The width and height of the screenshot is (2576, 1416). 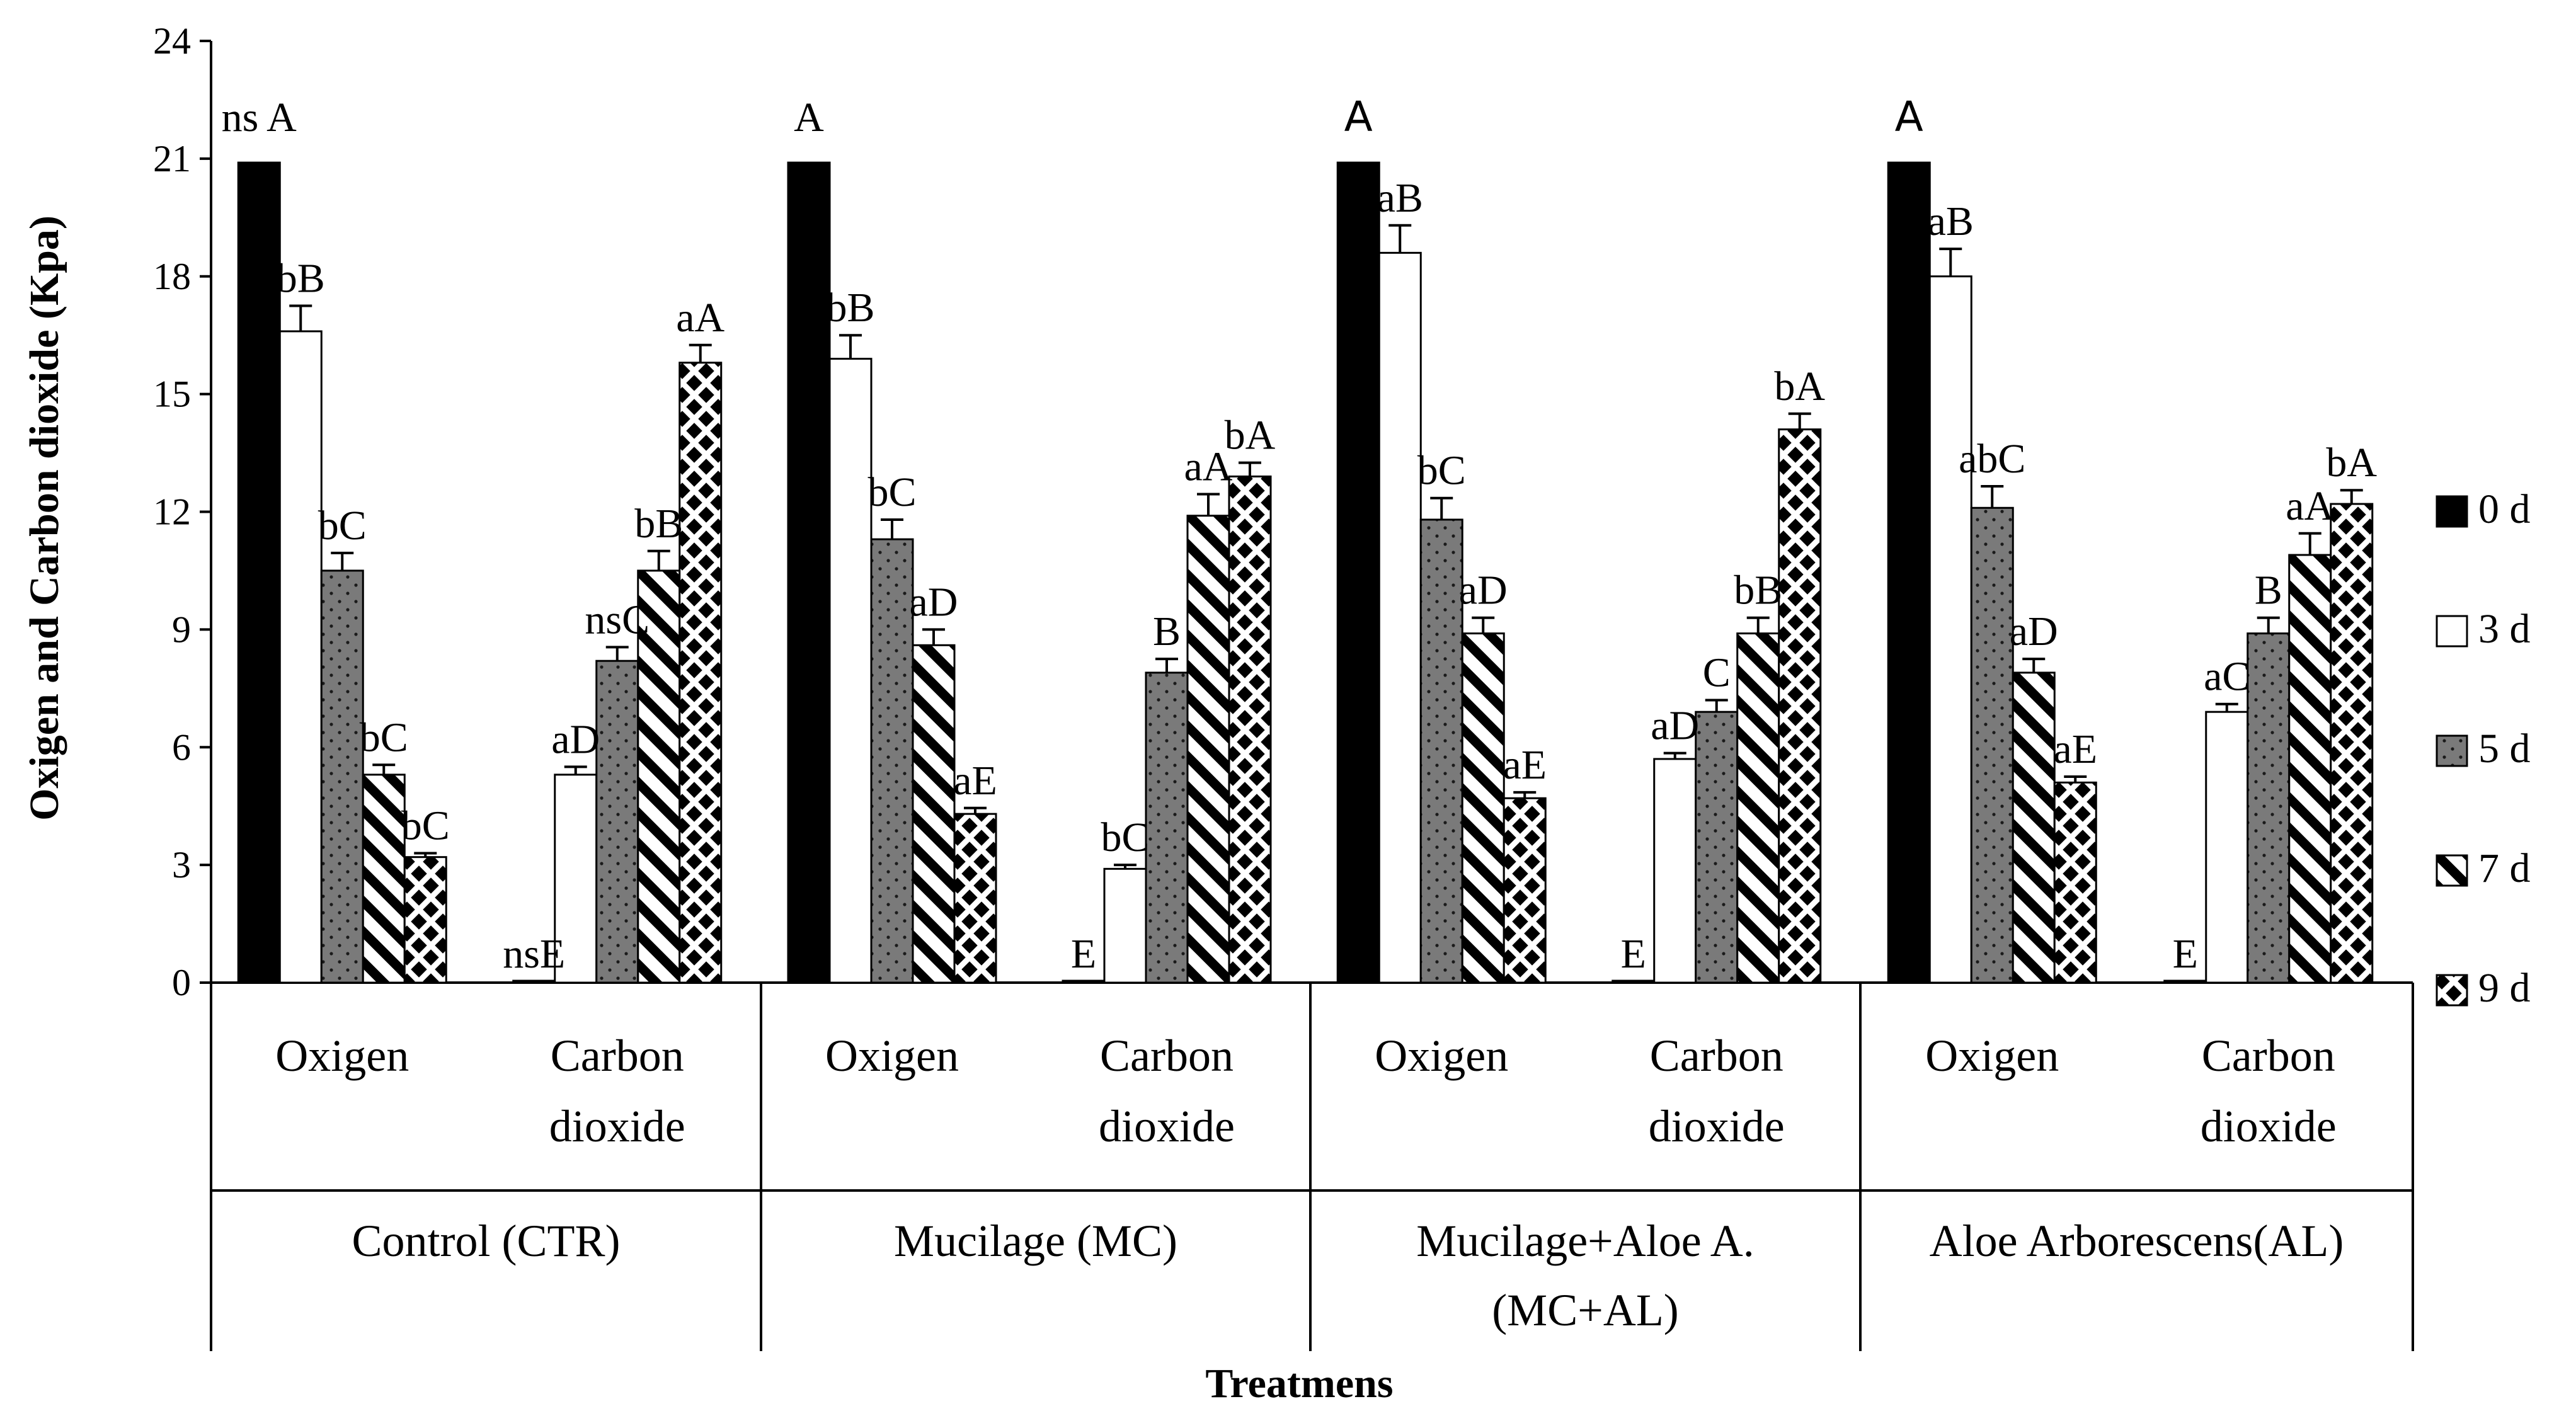 What do you see at coordinates (1717, 673) in the screenshot?
I see `bar-data-label: C` at bounding box center [1717, 673].